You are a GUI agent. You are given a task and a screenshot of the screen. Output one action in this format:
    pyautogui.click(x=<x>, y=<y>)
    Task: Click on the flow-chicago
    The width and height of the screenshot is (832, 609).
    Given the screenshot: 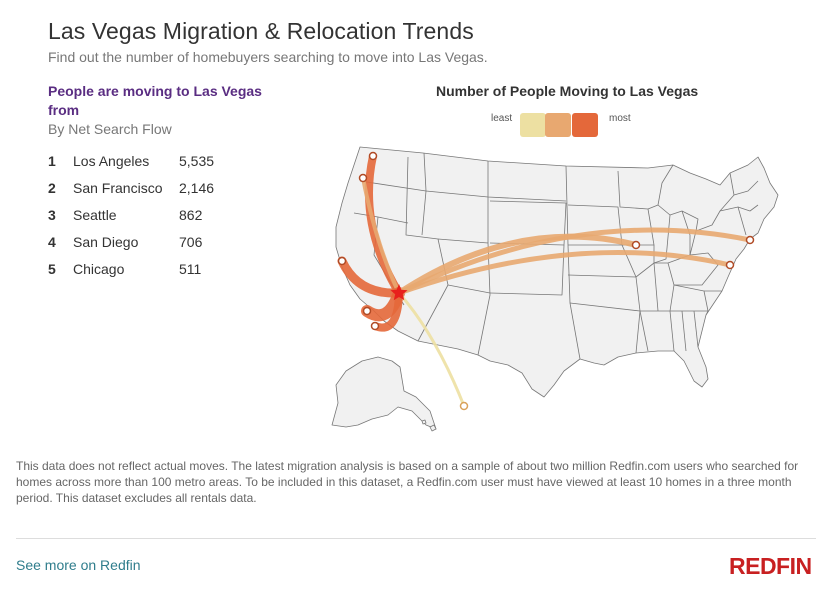 What is the action you would take?
    pyautogui.click(x=517, y=264)
    